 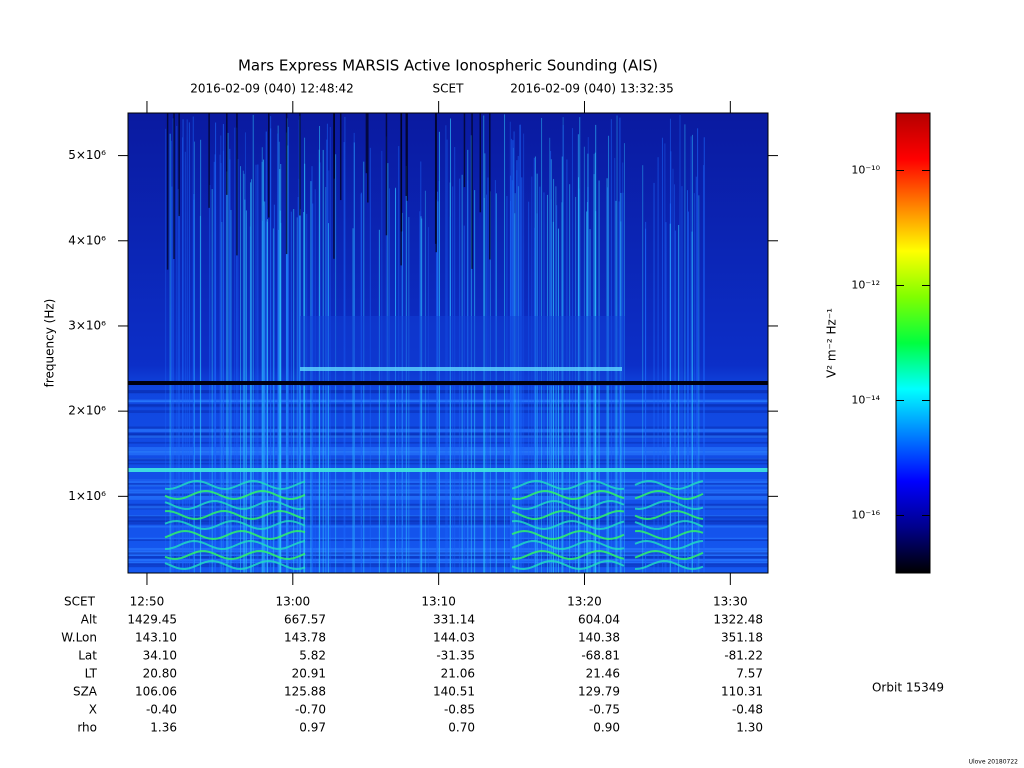 What do you see at coordinates (913, 343) in the screenshot?
I see `colorbar-frame` at bounding box center [913, 343].